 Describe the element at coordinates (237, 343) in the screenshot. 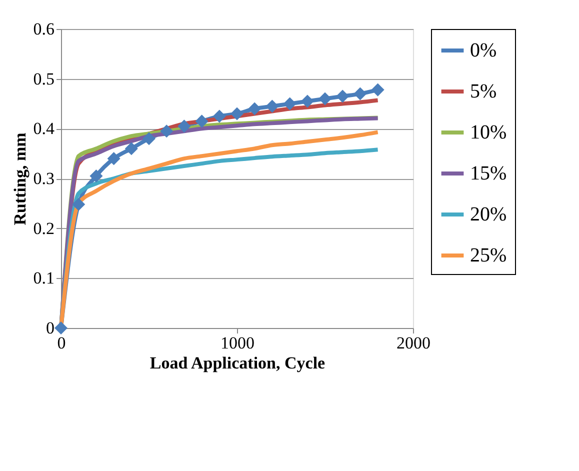

I see `x-tick-label: 1000` at that location.